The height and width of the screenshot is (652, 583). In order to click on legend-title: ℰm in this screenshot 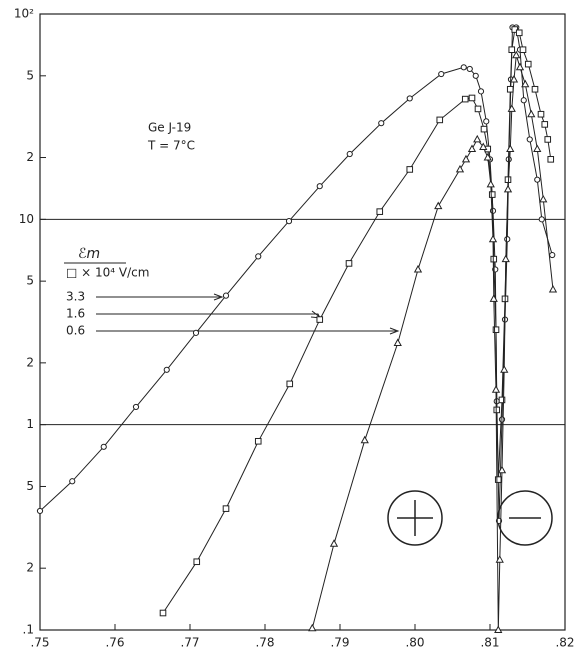, I will do `click(89, 254)`.